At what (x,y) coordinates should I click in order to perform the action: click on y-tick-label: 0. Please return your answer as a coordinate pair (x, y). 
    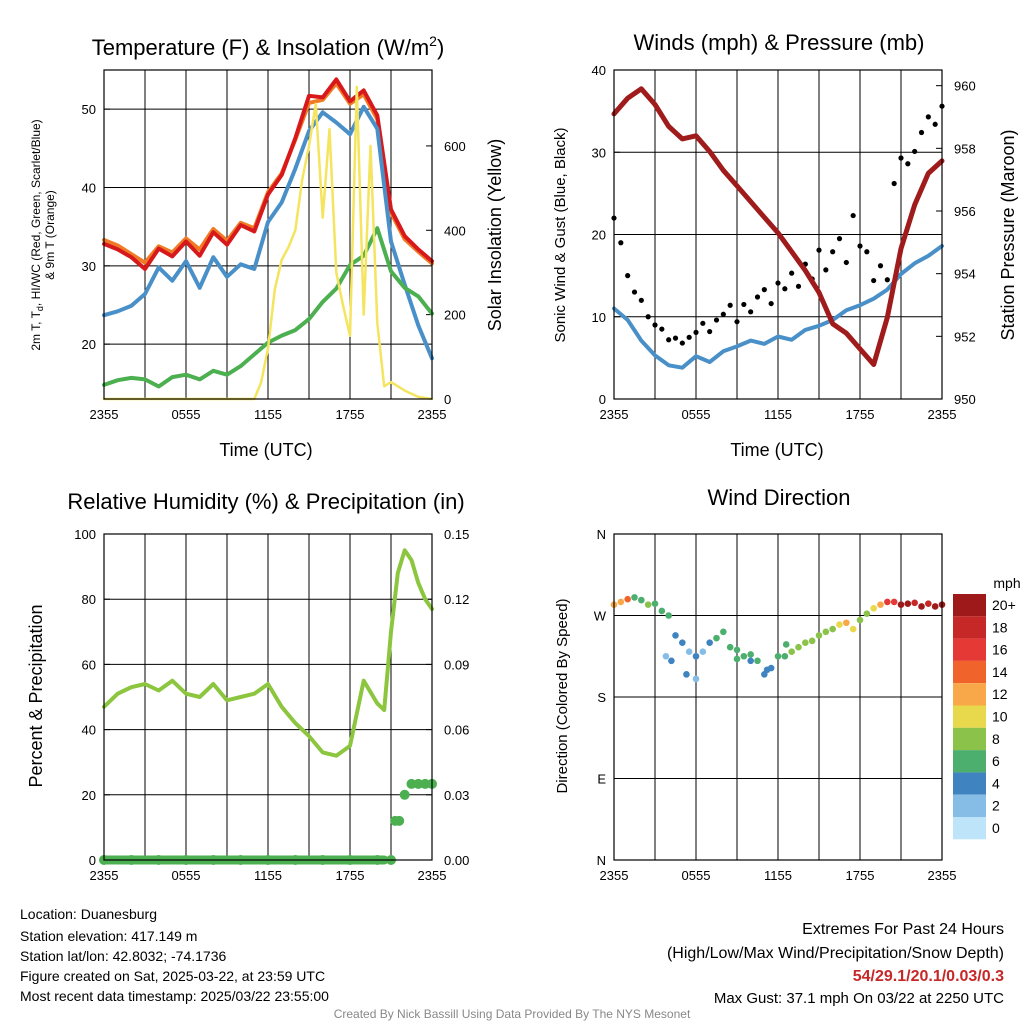
    Looking at the image, I should click on (92, 860).